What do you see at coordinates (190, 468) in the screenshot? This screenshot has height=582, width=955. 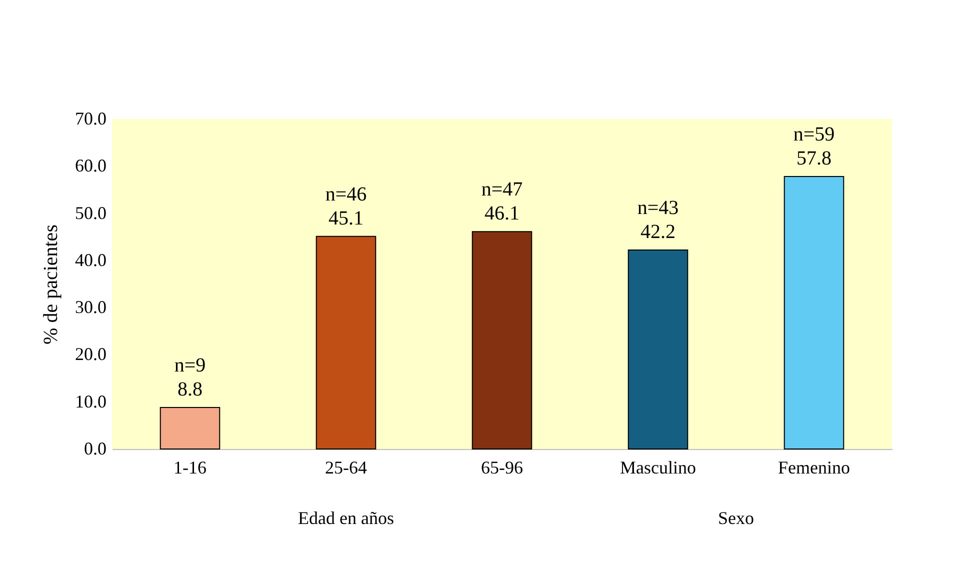 I see `x-tick-label: 1-16` at bounding box center [190, 468].